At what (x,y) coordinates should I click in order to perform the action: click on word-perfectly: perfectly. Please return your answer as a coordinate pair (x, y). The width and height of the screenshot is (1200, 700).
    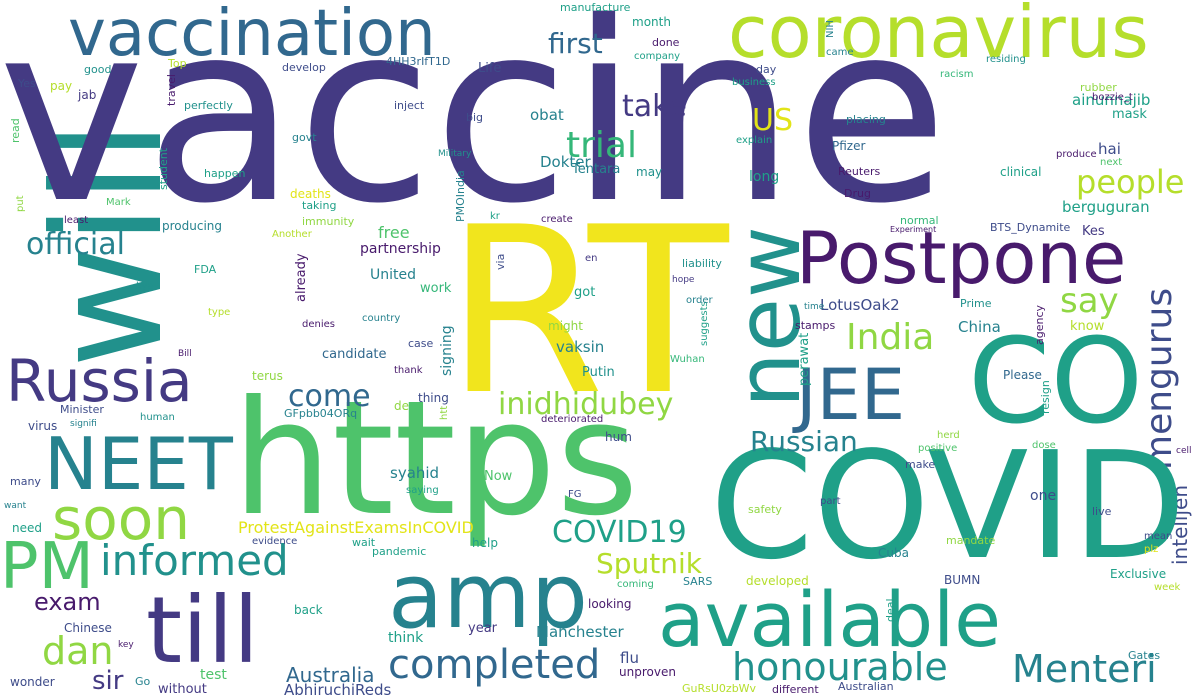
    Looking at the image, I should click on (208, 105).